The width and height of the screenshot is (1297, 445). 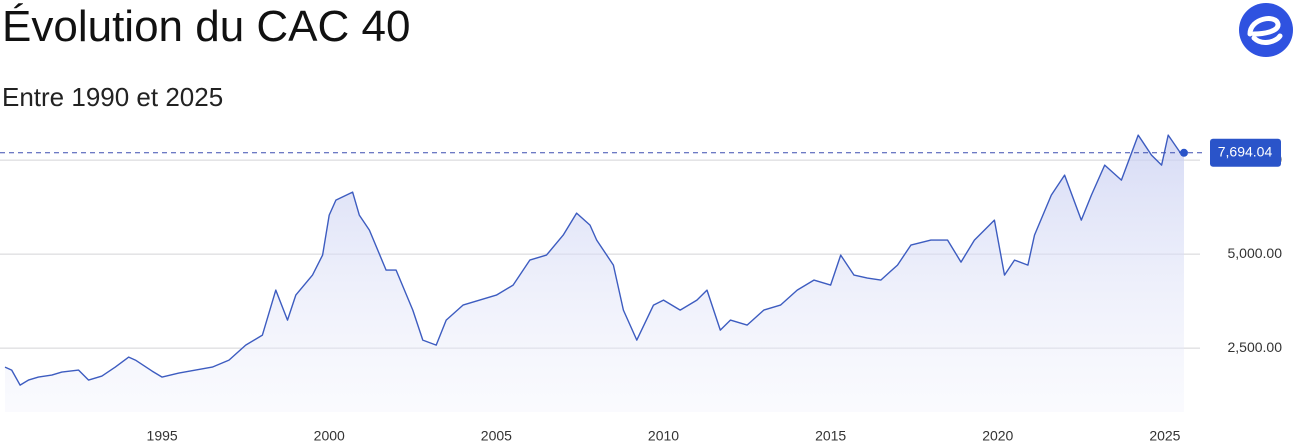 I want to click on logo, so click(x=1266, y=30).